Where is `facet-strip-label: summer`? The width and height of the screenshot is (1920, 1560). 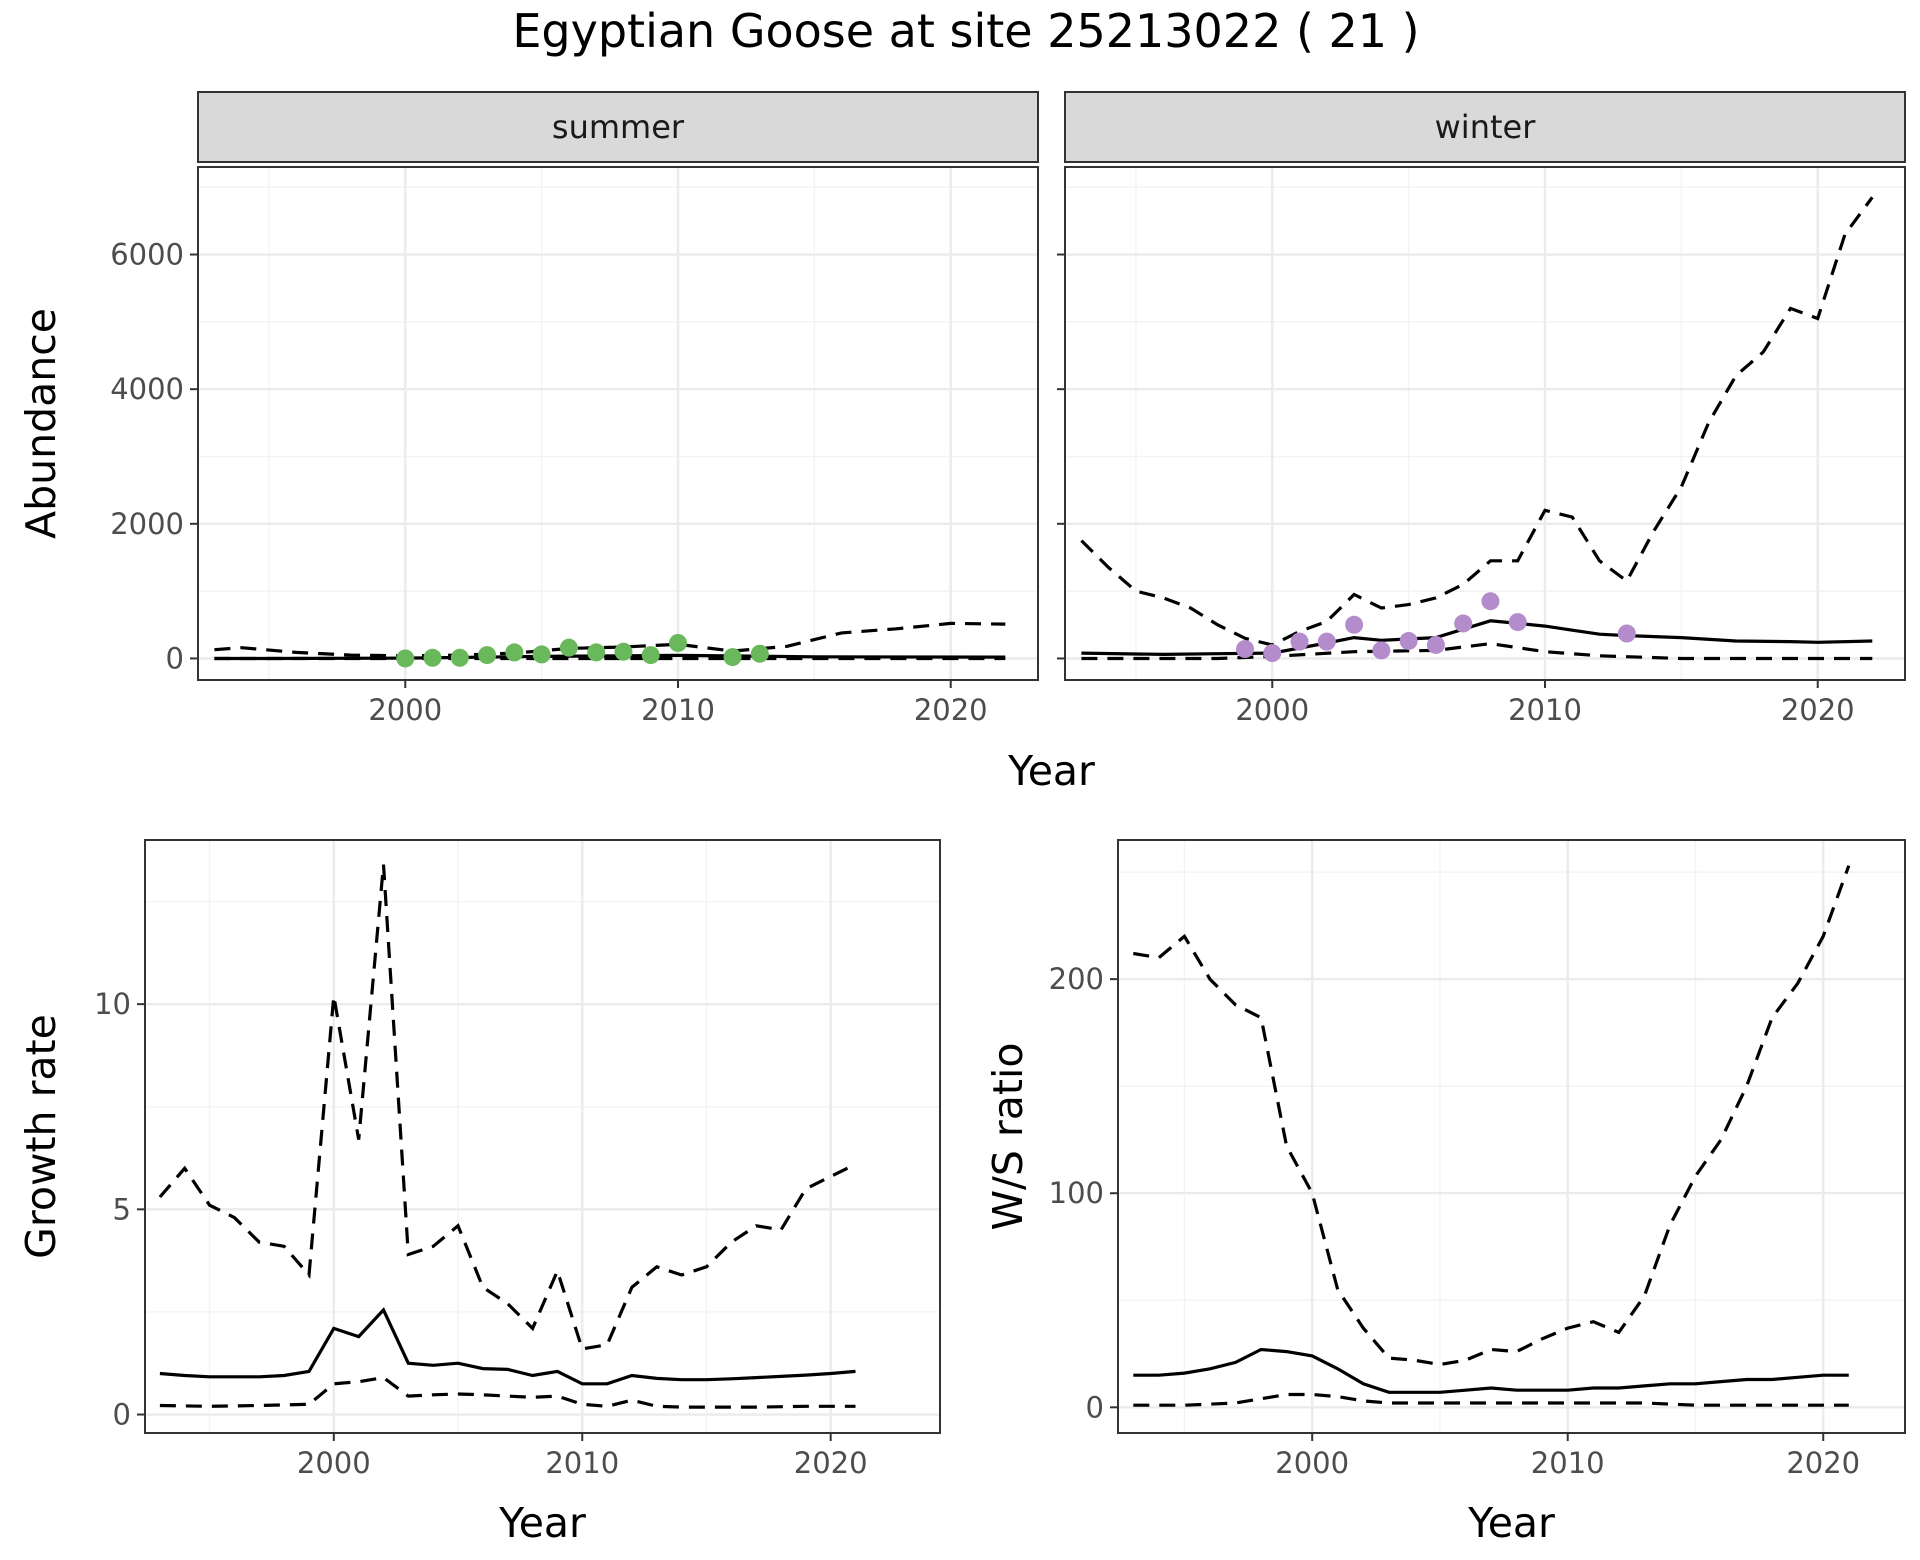 facet-strip-label: summer is located at coordinates (618, 127).